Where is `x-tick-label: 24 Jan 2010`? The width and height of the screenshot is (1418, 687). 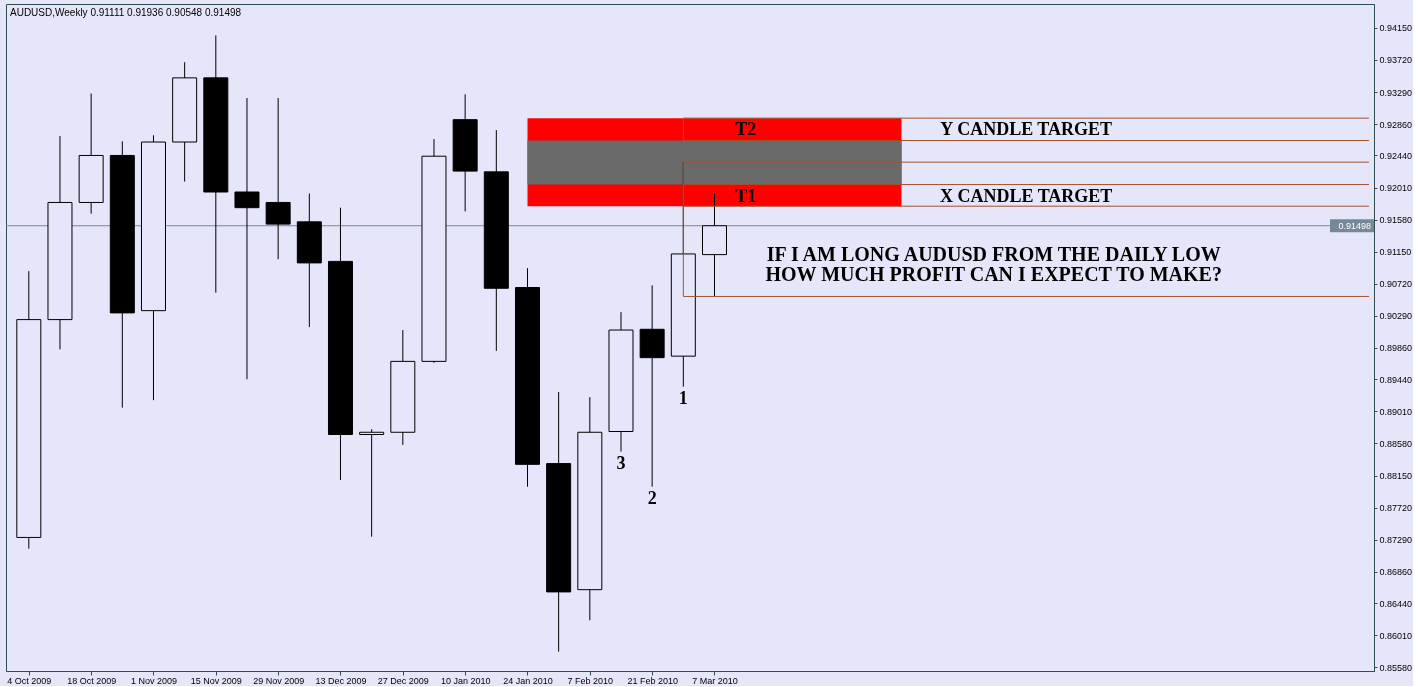 x-tick-label: 24 Jan 2010 is located at coordinates (528, 680).